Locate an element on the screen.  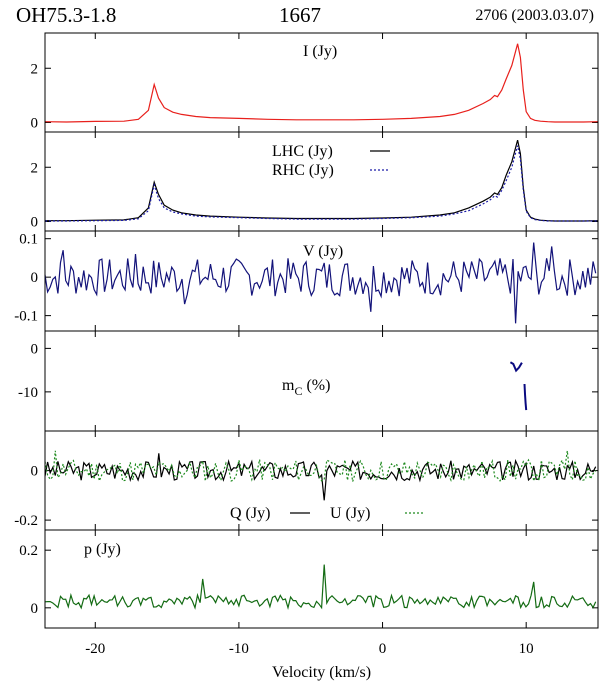
series-mc- is located at coordinates (516, 367).